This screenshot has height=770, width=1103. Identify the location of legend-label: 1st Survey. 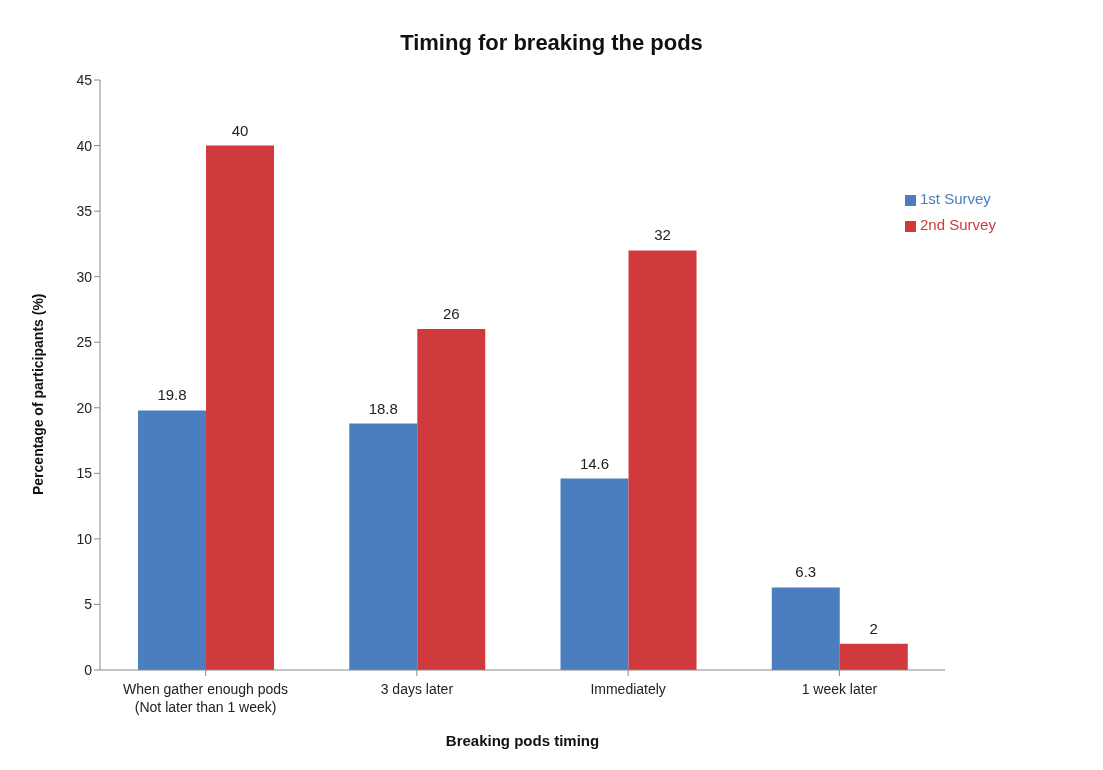
(955, 198).